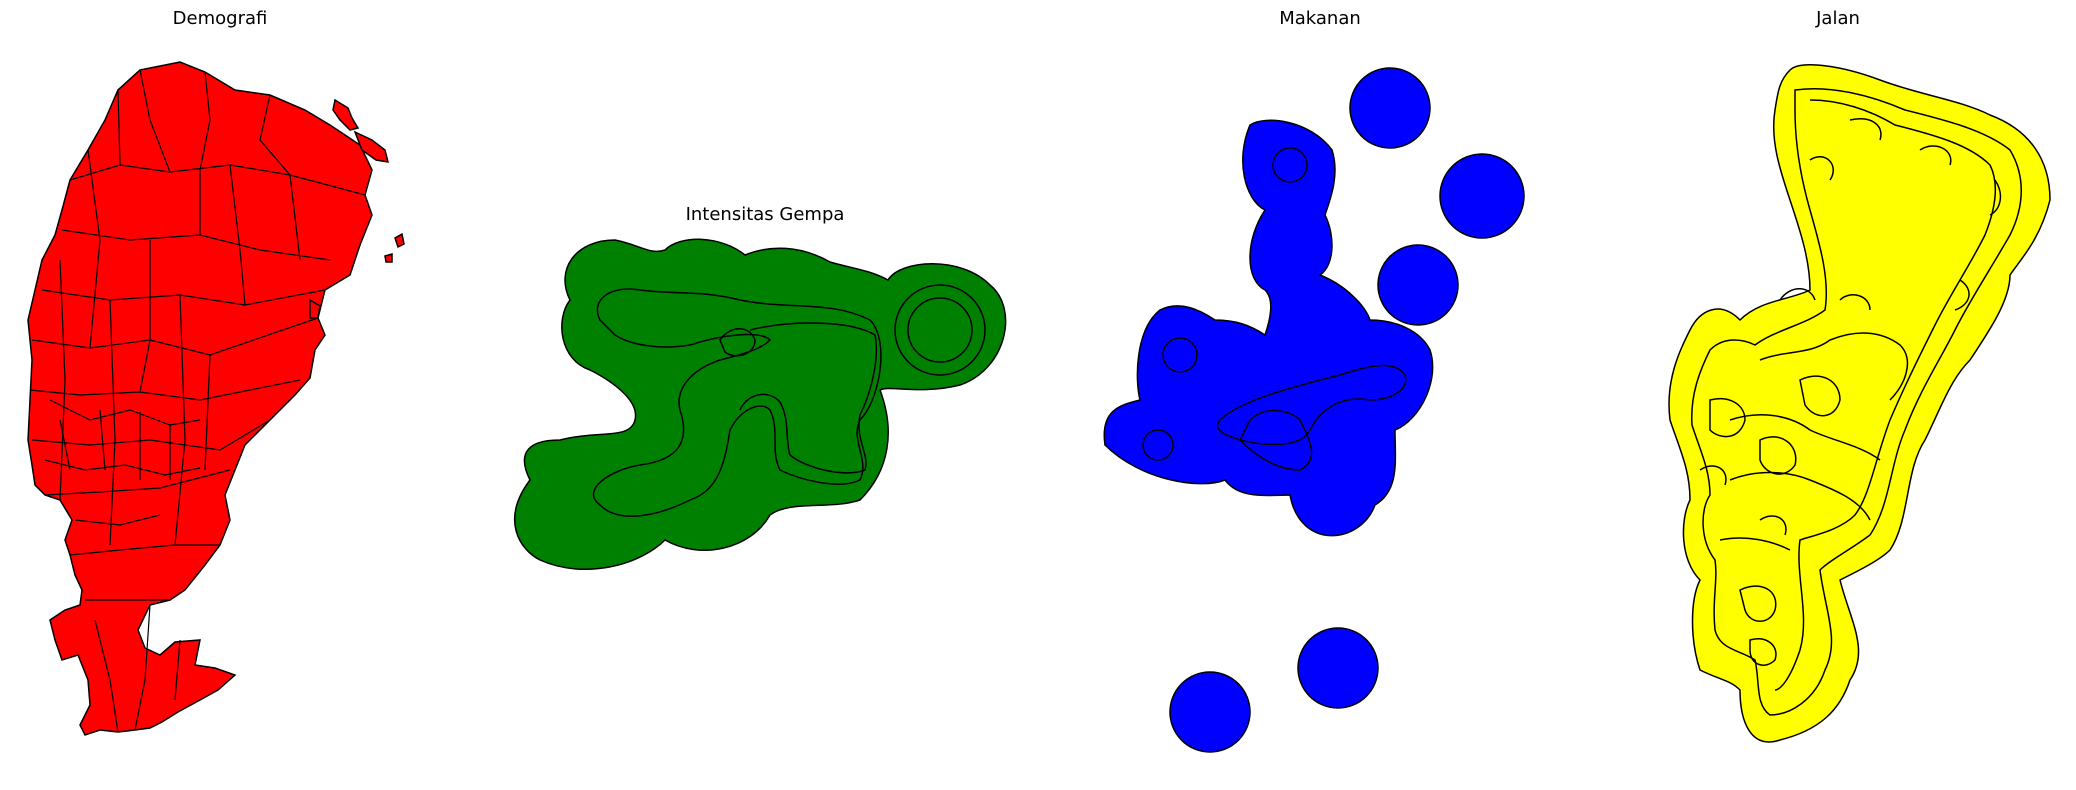  I want to click on makanan-main-cluster, so click(1268, 328).